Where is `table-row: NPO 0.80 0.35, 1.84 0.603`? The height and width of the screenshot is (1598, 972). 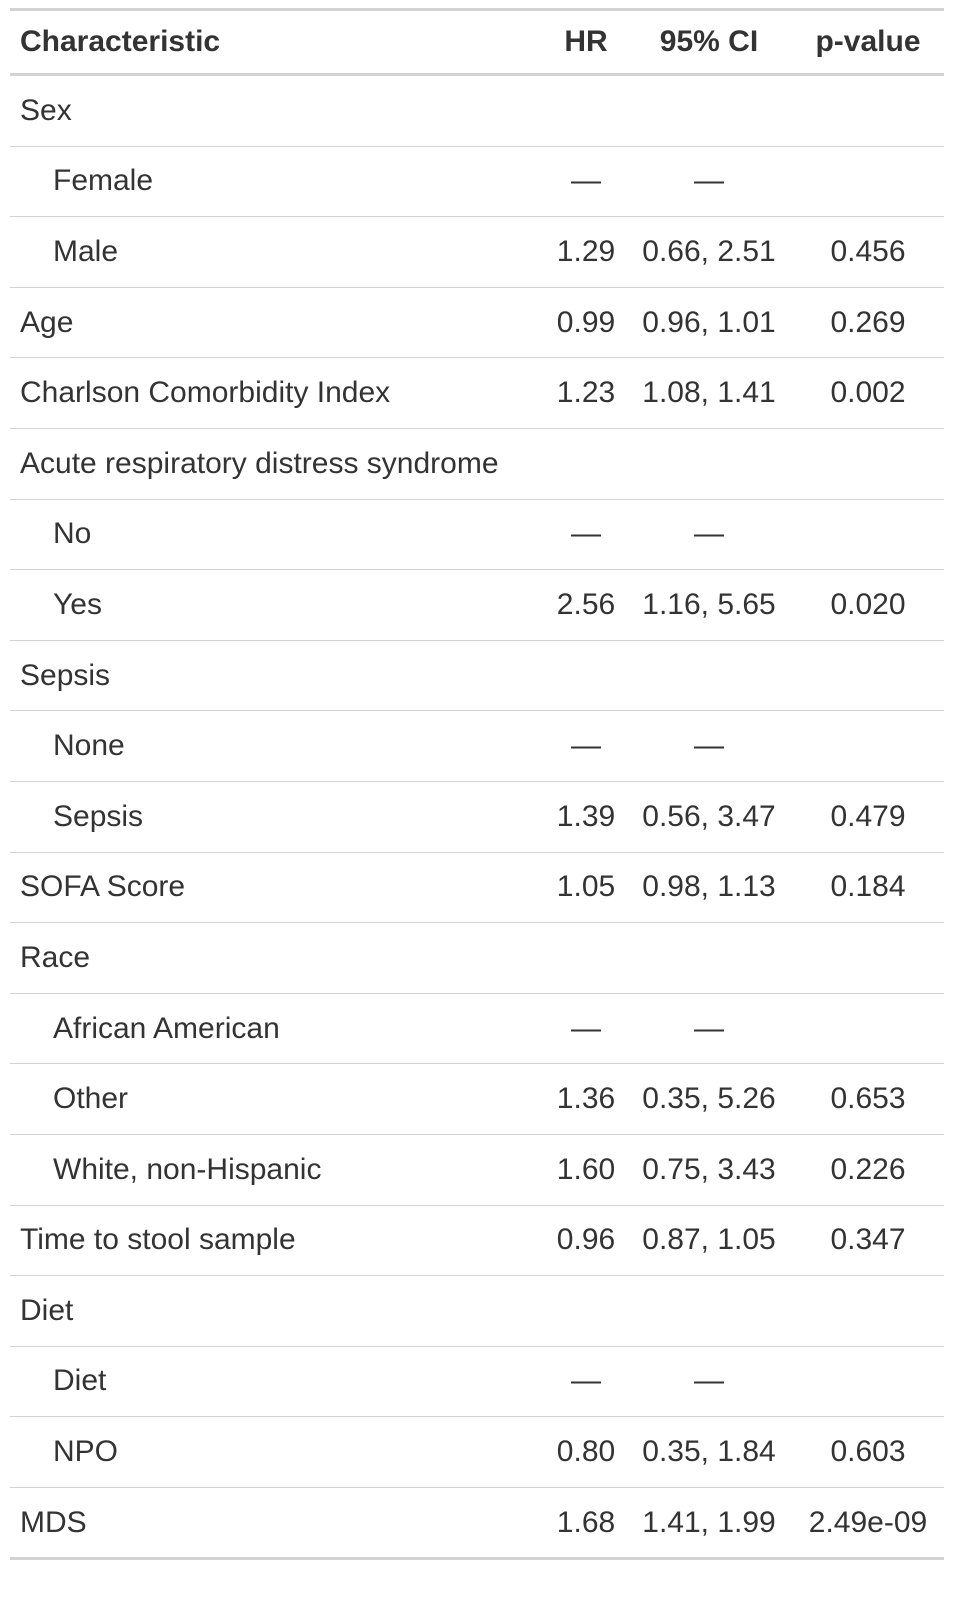
table-row: NPO 0.80 0.35, 1.84 0.603 is located at coordinates (477, 1452).